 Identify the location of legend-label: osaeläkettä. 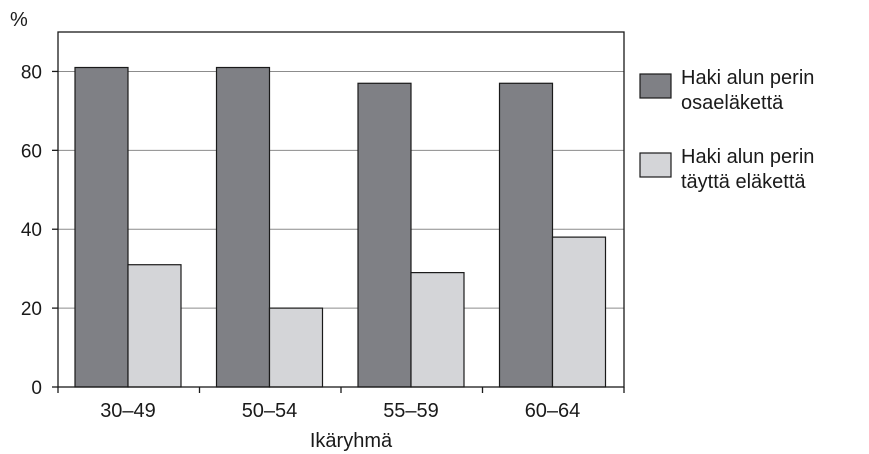
(732, 103).